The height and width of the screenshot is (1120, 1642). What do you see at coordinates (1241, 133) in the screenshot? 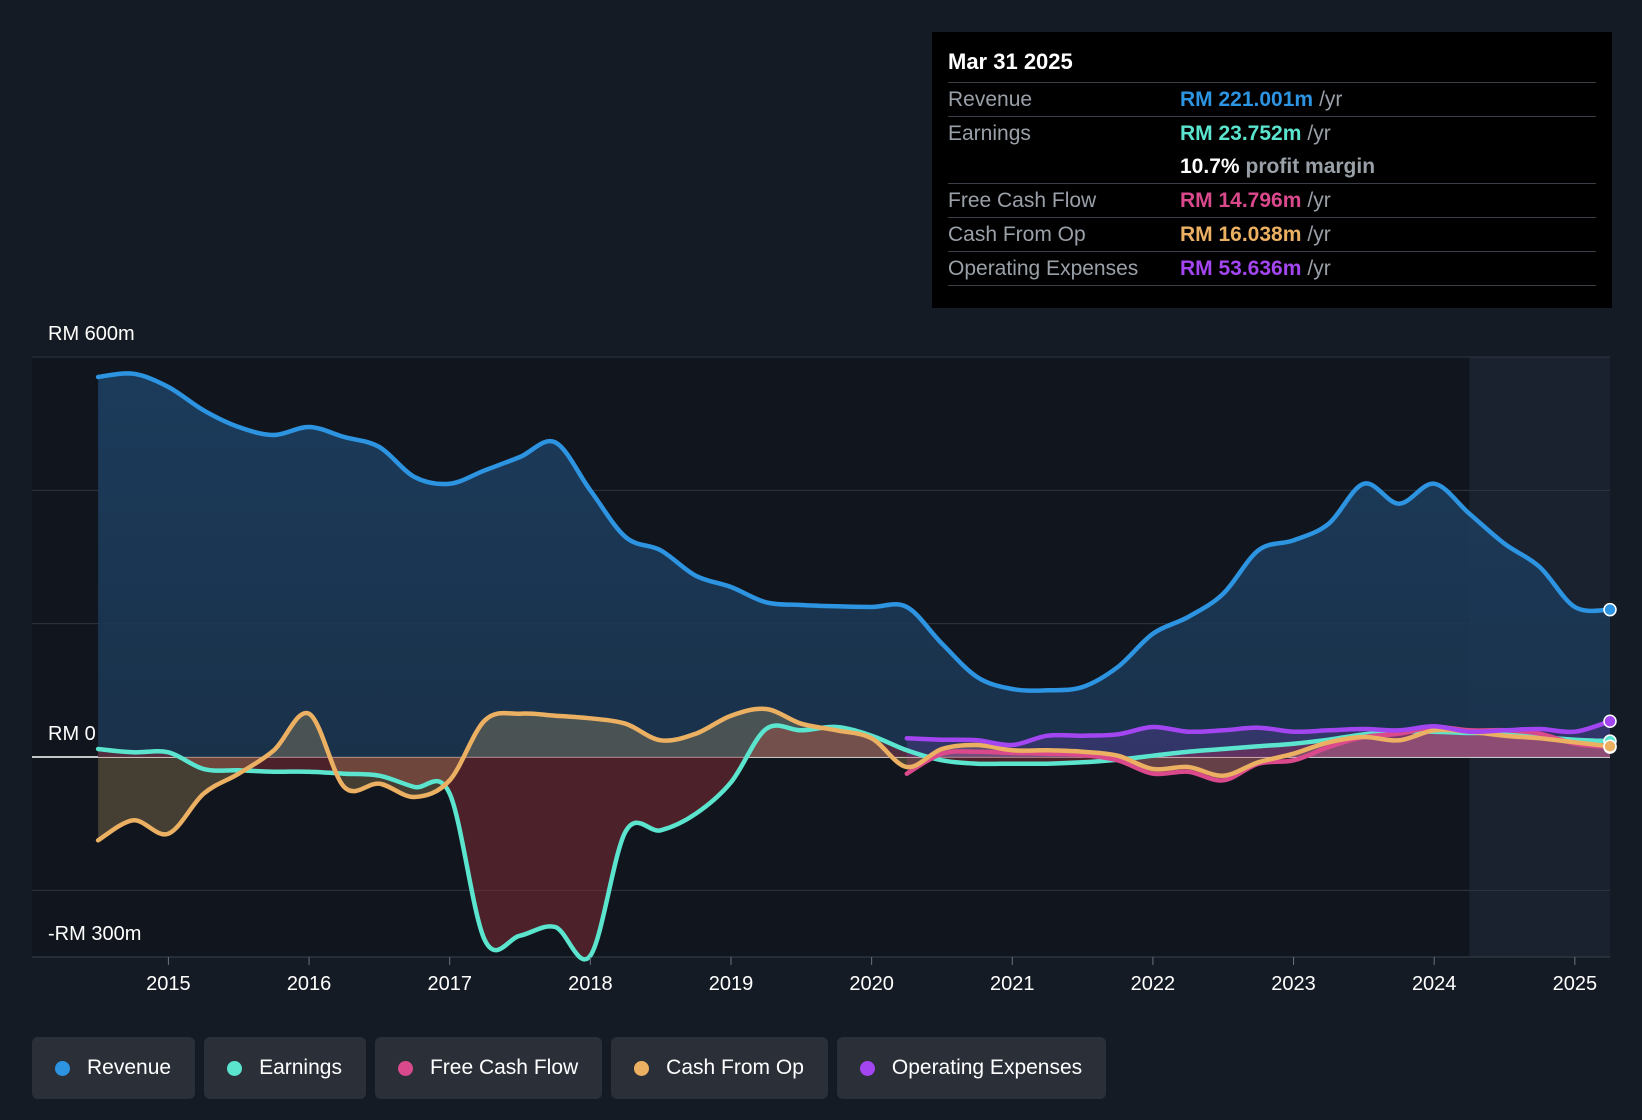
I see `tooltip-value-earnings: RM 23.752m` at bounding box center [1241, 133].